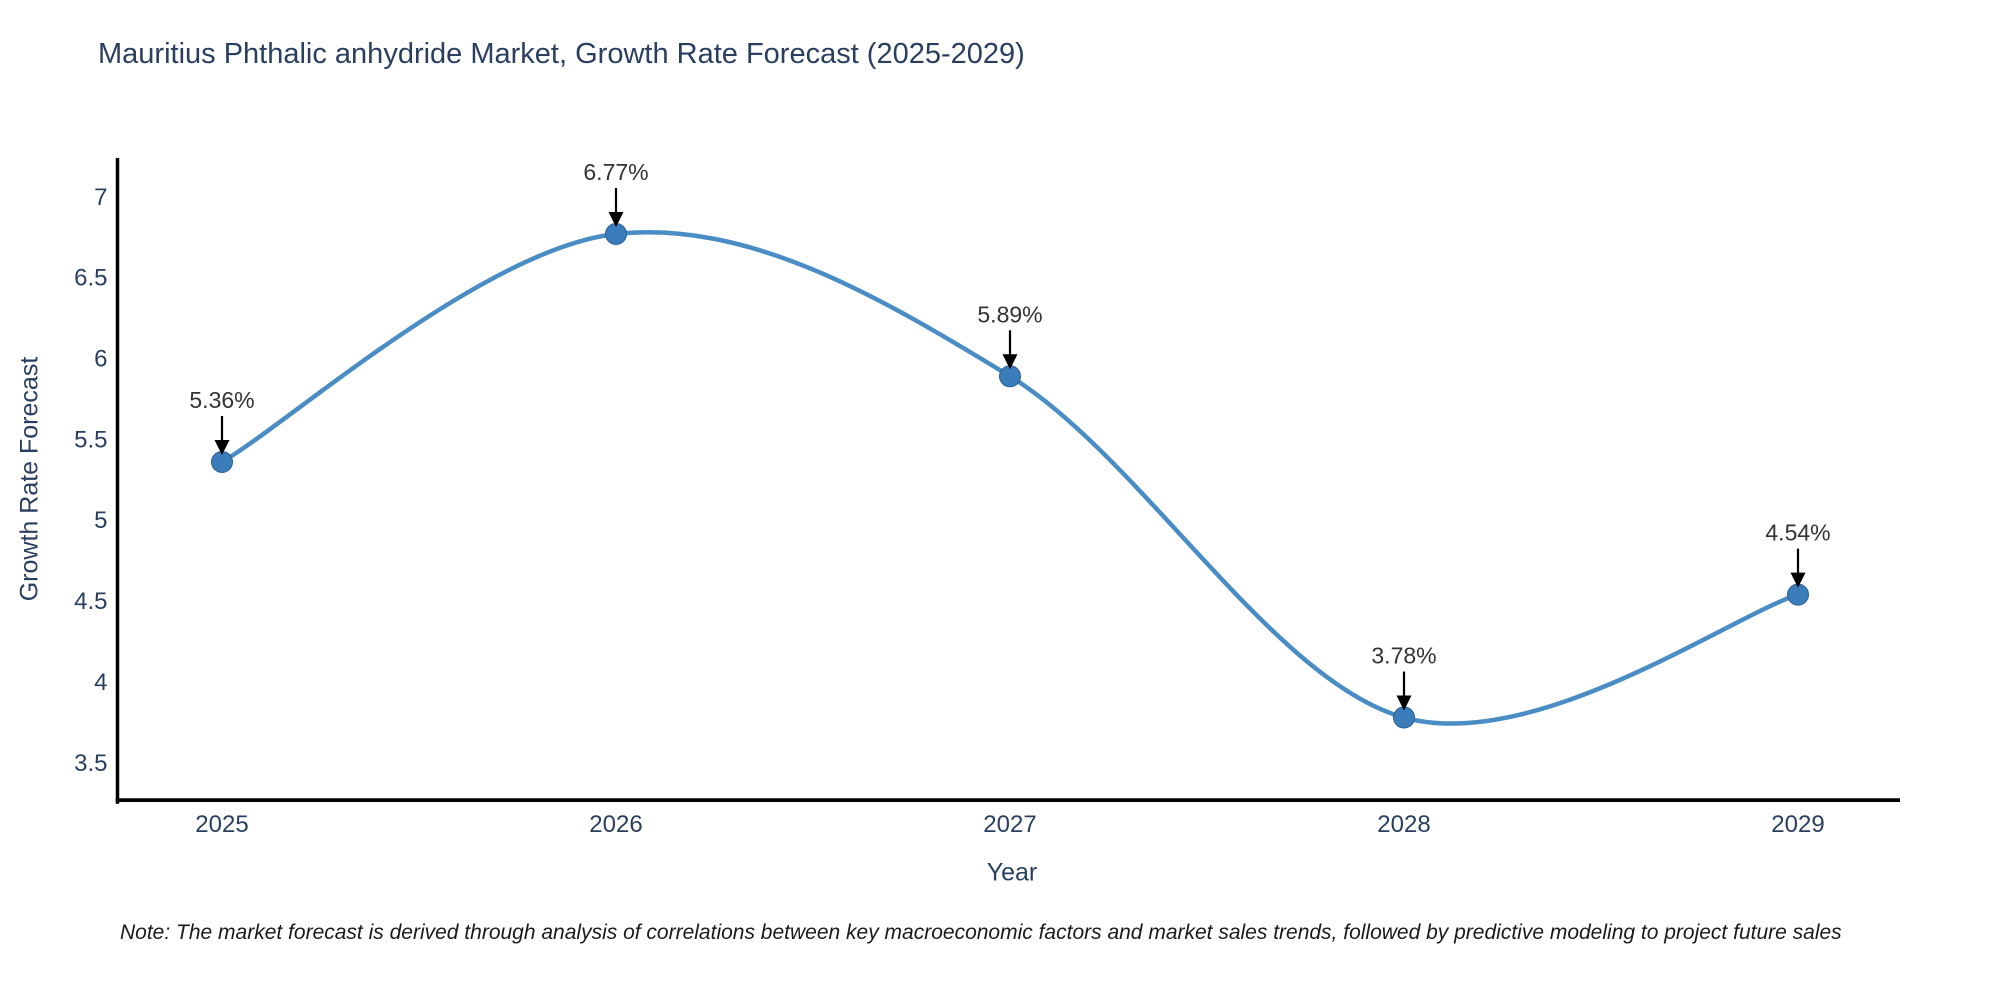 The width and height of the screenshot is (2000, 1000). What do you see at coordinates (1797, 533) in the screenshot?
I see `data-point-label: 4.54%` at bounding box center [1797, 533].